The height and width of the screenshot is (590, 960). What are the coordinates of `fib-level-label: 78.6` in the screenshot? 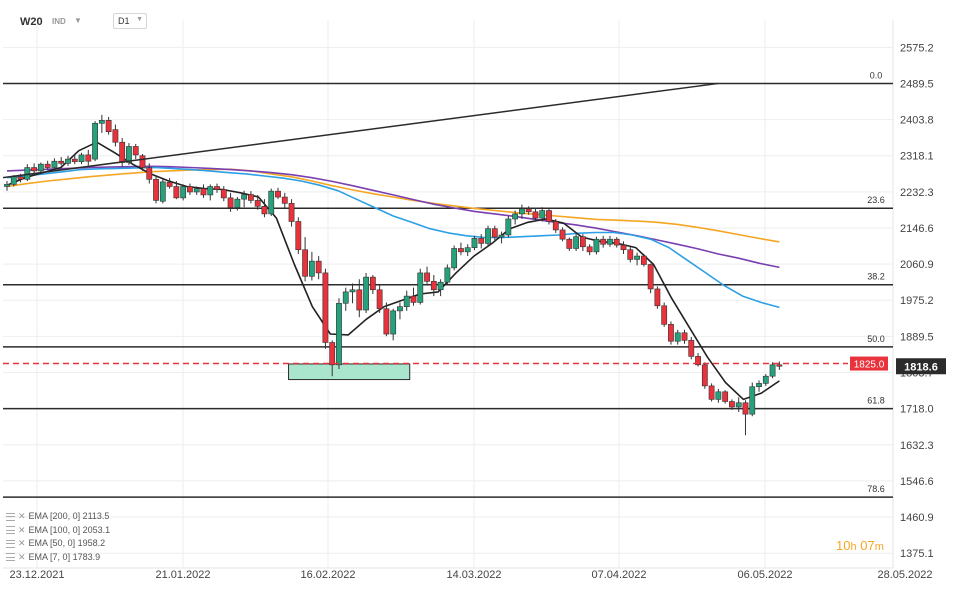 It's located at (876, 489).